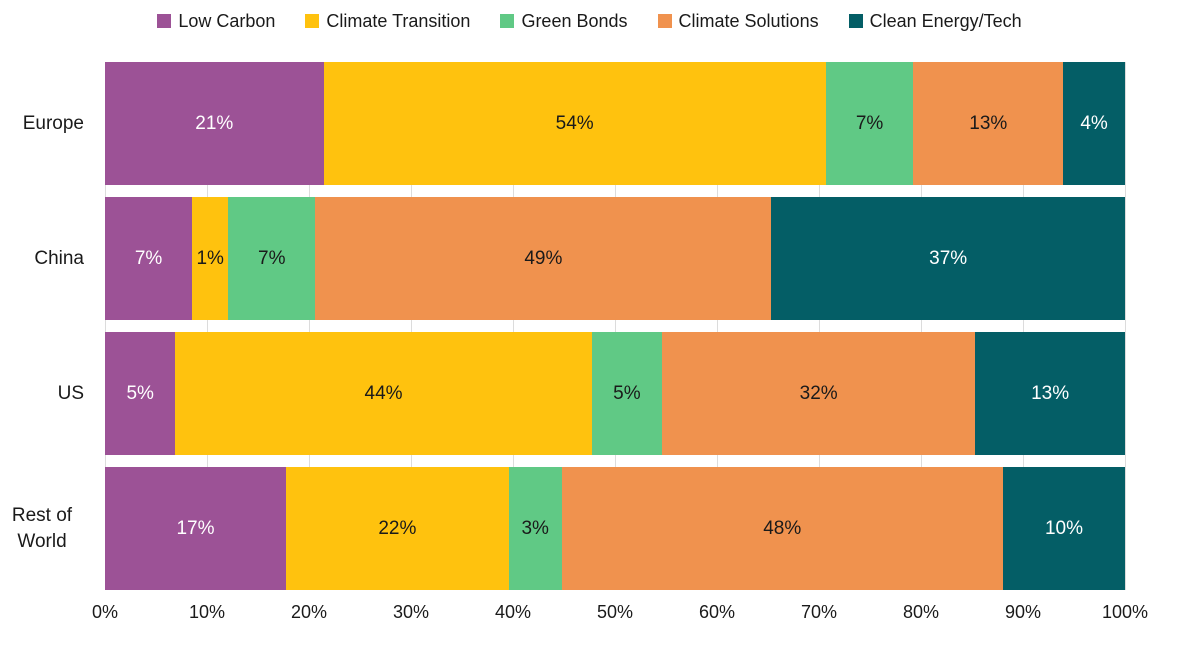 This screenshot has width=1179, height=661. I want to click on data-label: 10%, so click(1063, 528).